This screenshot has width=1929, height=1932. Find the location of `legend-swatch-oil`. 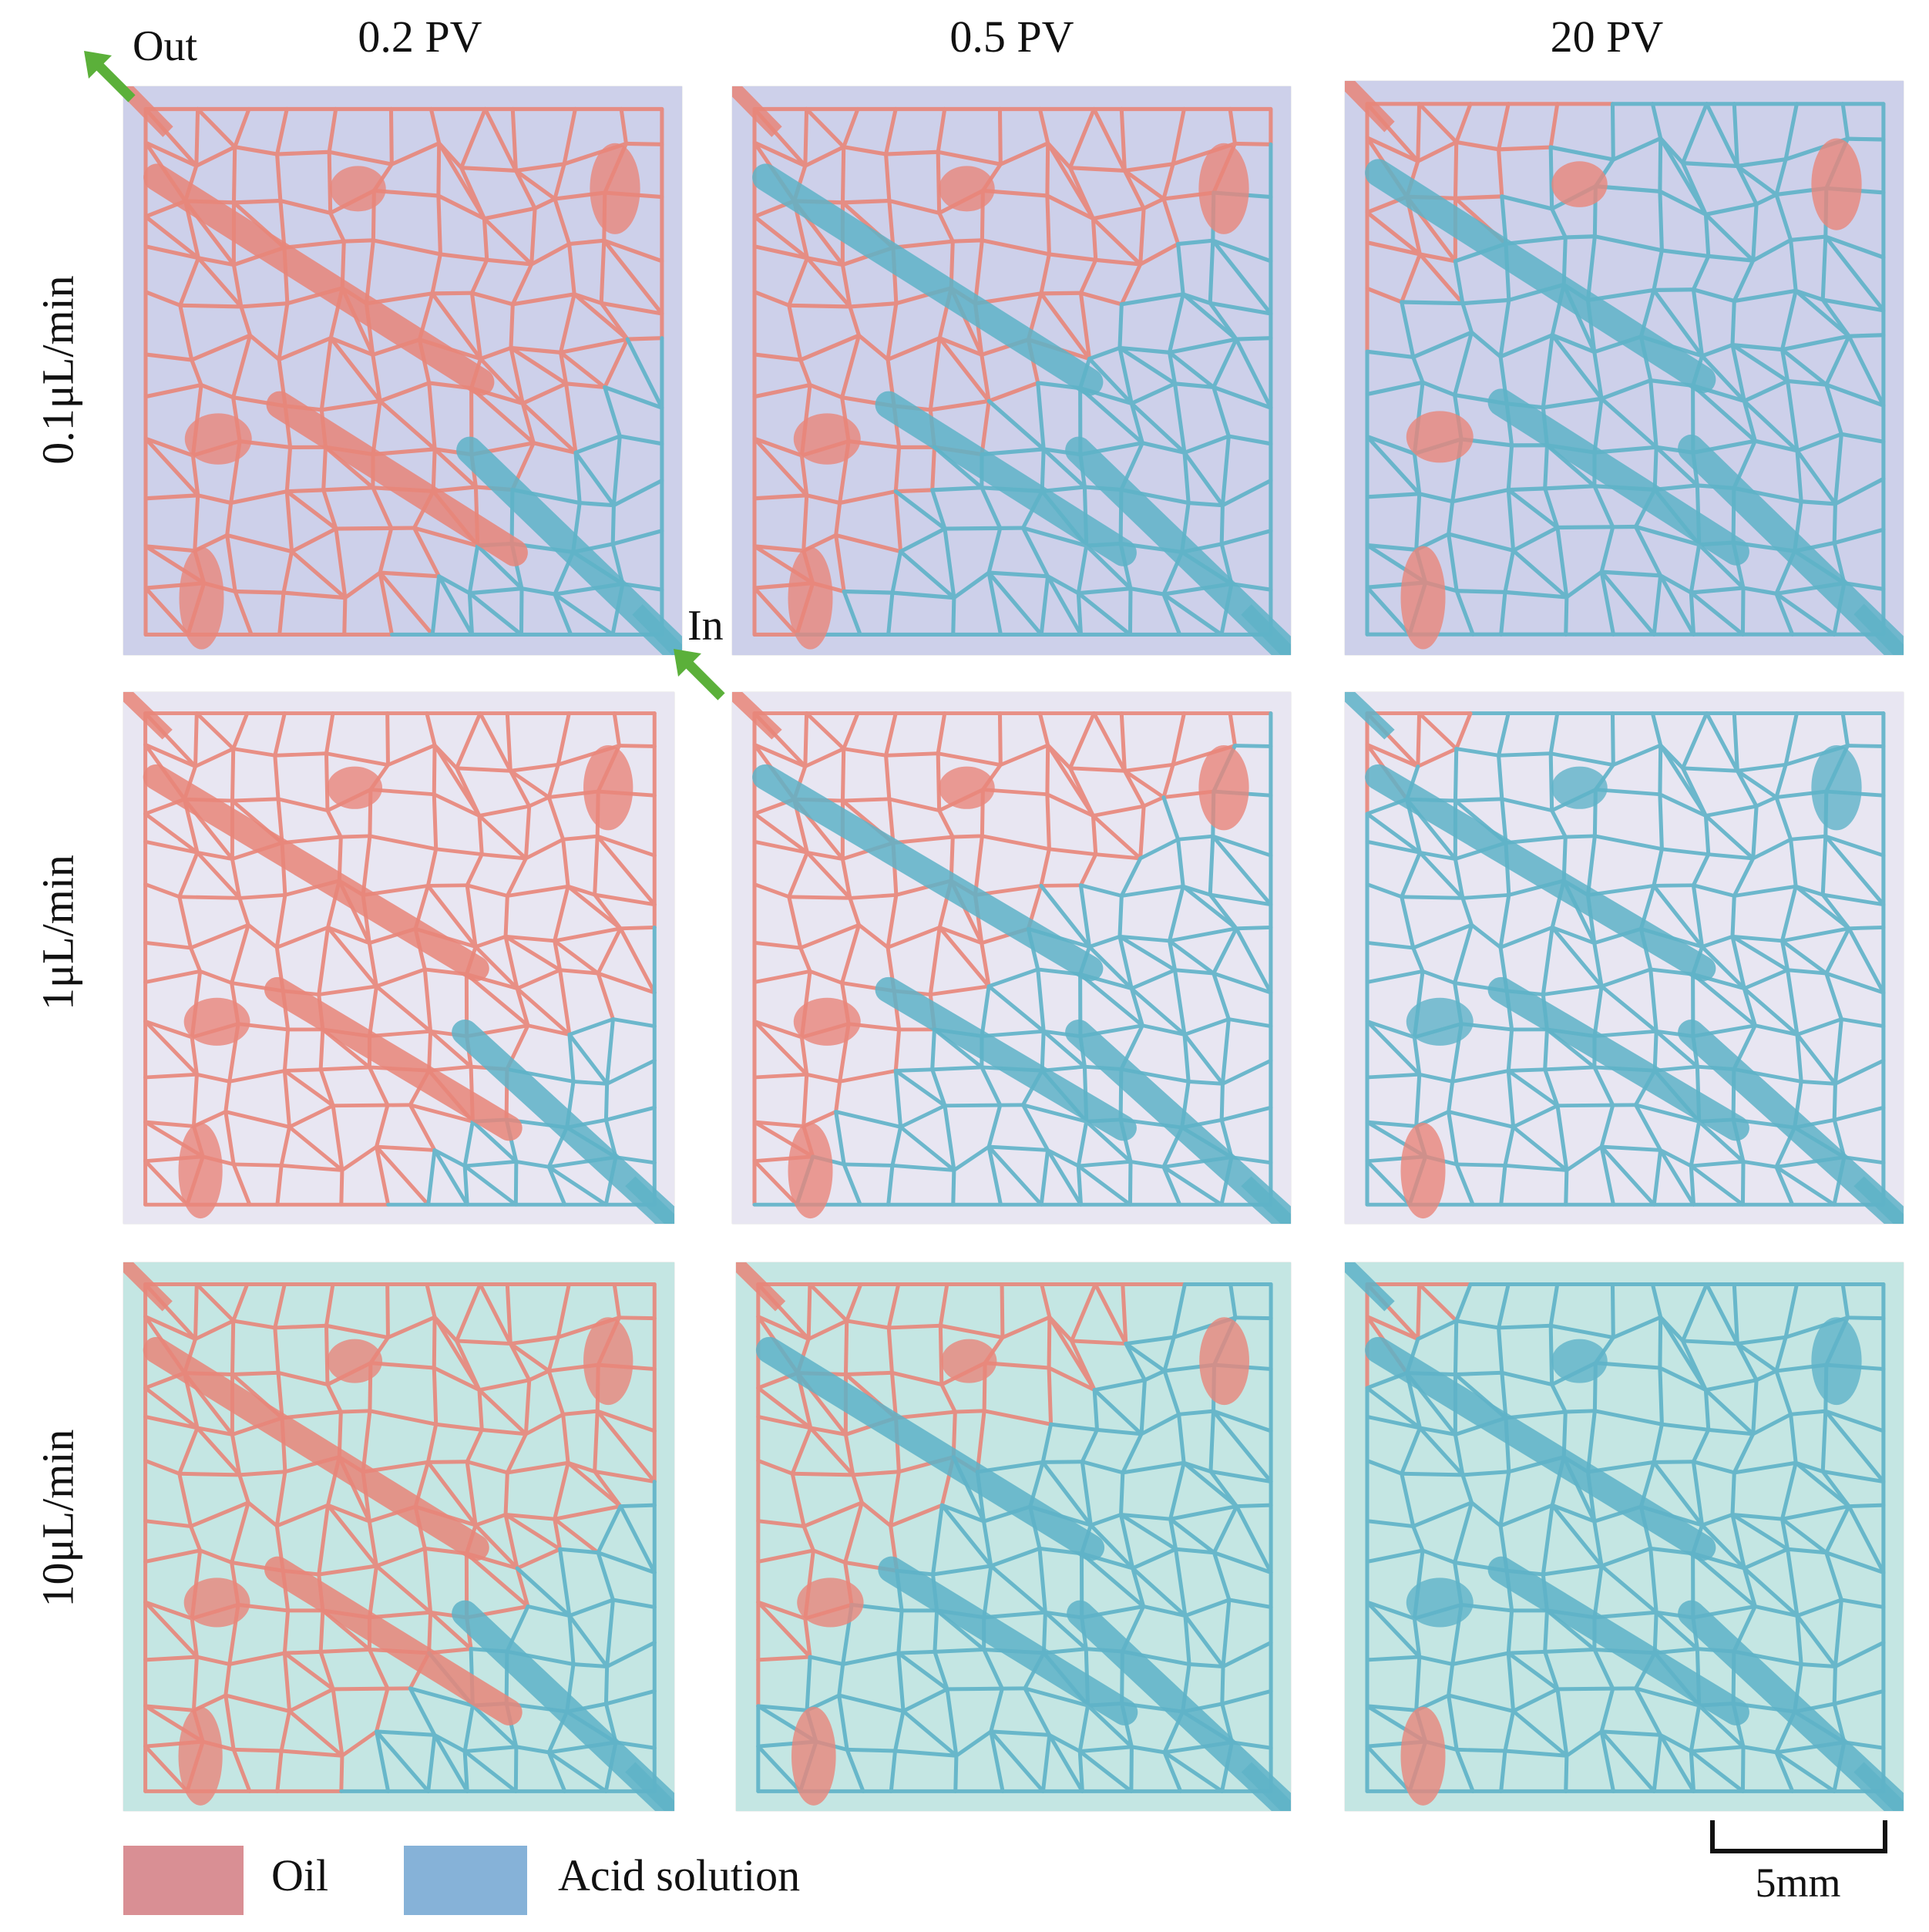

legend-swatch-oil is located at coordinates (183, 1881).